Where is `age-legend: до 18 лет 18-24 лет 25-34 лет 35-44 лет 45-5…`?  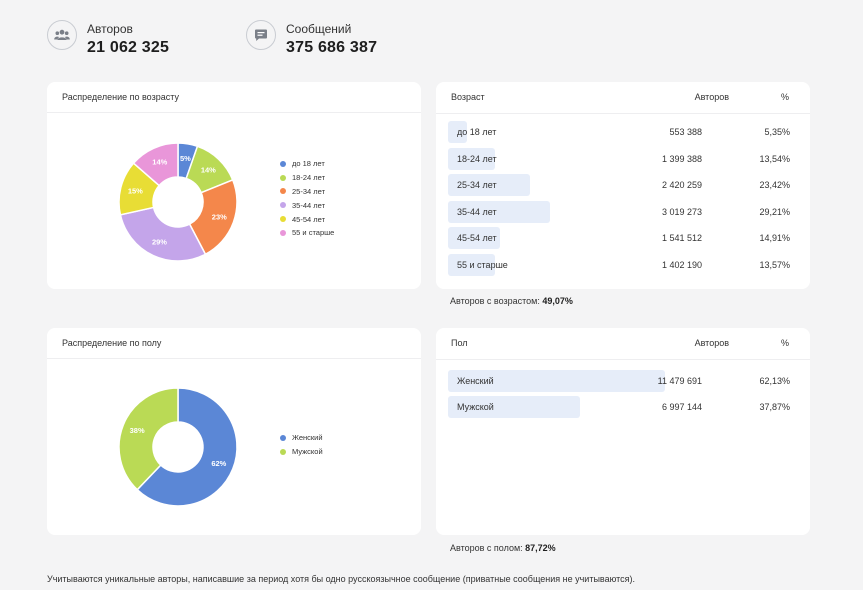
age-legend: до 18 лет 18-24 лет 25-34 лет 35-44 лет 45-5… is located at coordinates (307, 198).